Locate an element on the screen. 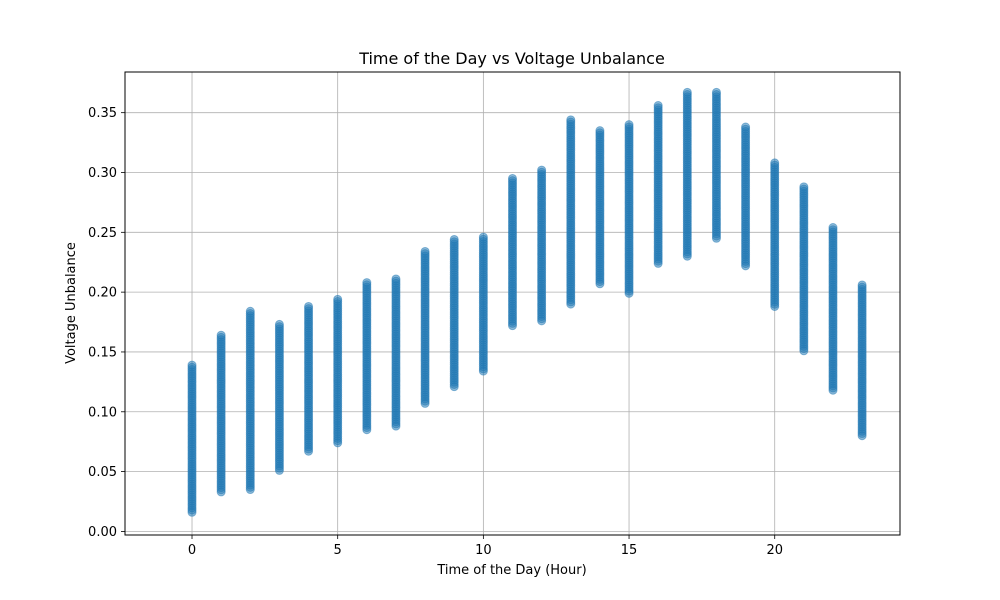 This screenshot has height=600, width=1000. x-tick-label: 15 is located at coordinates (629, 550).